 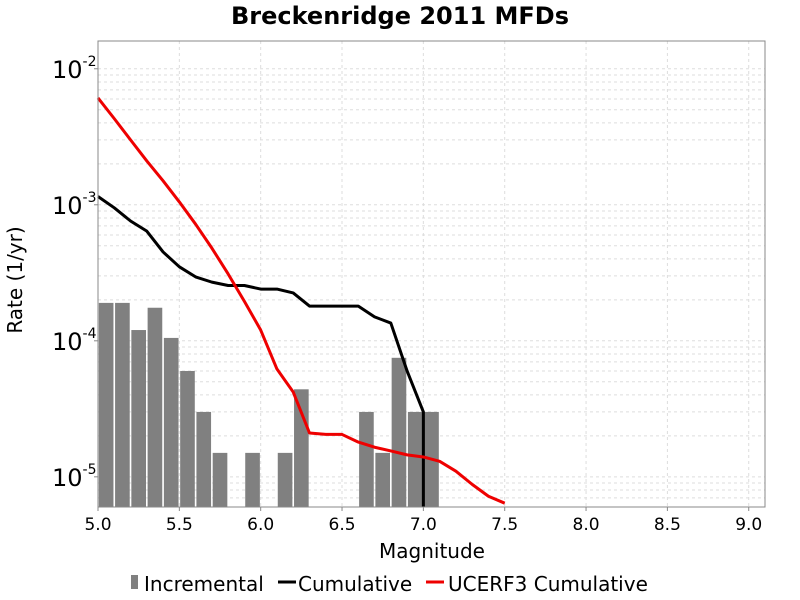 I want to click on y-tick-label: 10⁻⁴, so click(x=74, y=341).